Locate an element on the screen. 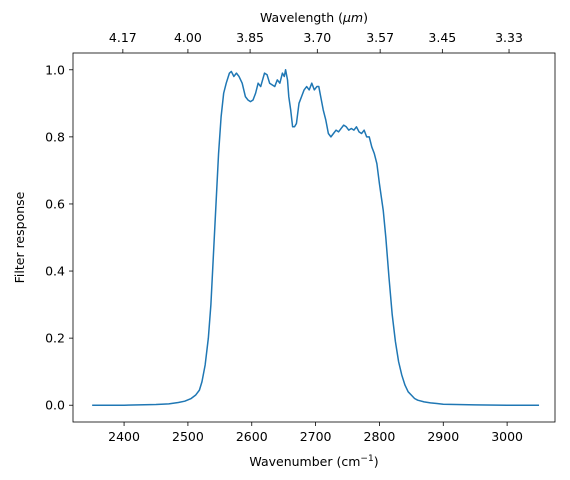  top-axis-title: Wavelength (μm) is located at coordinates (314, 17).